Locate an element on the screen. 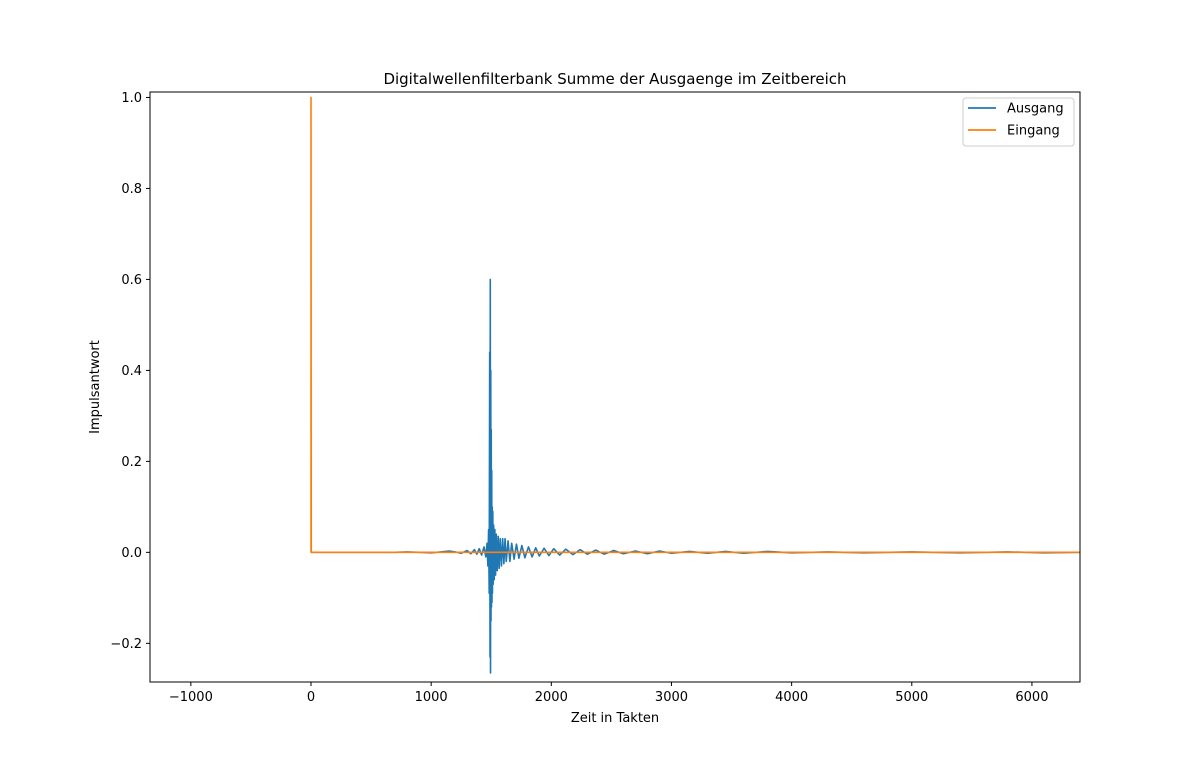  x-tick-label: 2000 is located at coordinates (551, 697).